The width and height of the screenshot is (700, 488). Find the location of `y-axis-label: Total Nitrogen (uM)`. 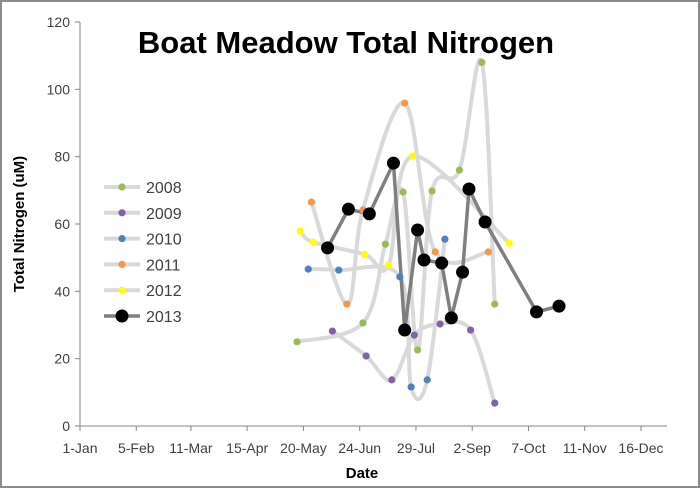

y-axis-label: Total Nitrogen (uM) is located at coordinates (19, 224).